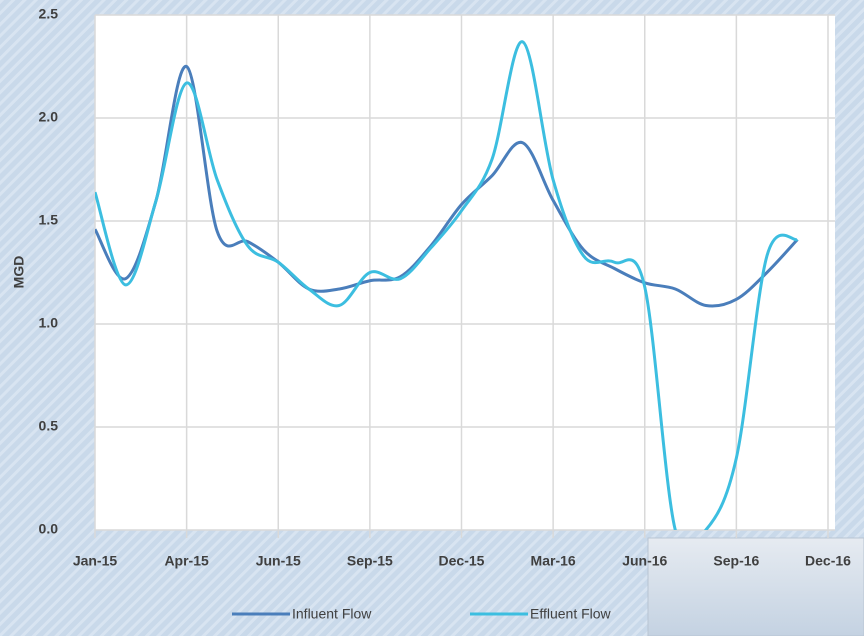 The image size is (864, 641). What do you see at coordinates (278, 561) in the screenshot?
I see `x-tick-label: Jun-15` at bounding box center [278, 561].